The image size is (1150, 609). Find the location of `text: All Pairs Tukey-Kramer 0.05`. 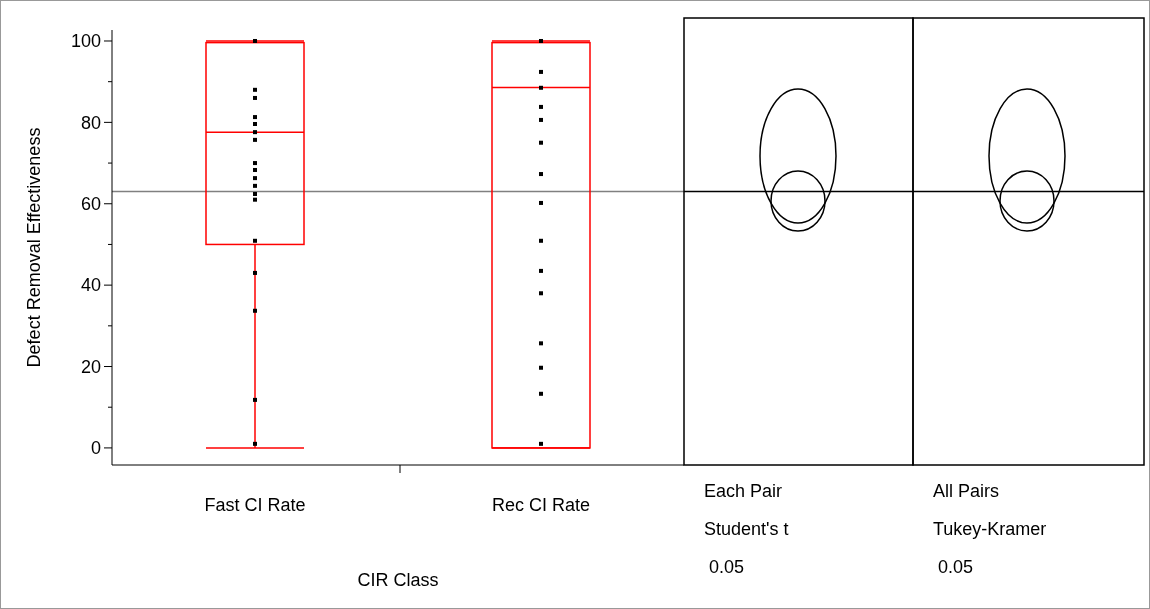

text: All Pairs Tukey-Kramer 0.05 is located at coordinates (990, 529).